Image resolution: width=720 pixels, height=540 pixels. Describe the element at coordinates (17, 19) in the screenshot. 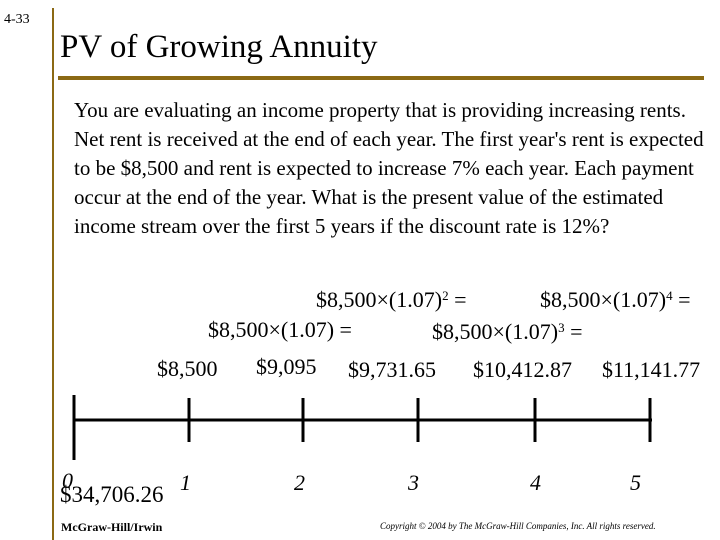

I see `slide-number: 4-33` at that location.